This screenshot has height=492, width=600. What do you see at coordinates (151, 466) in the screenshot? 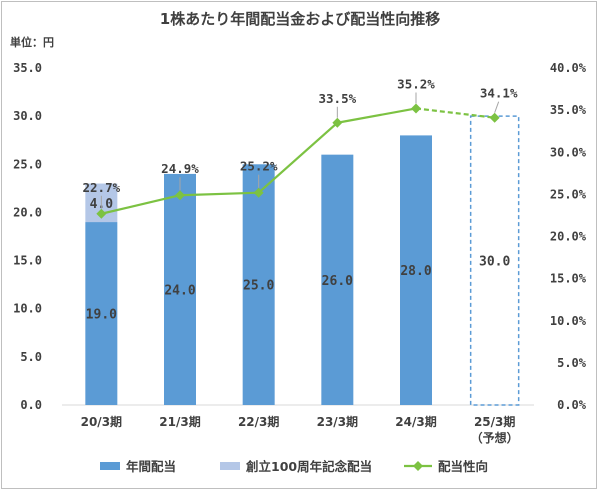
I see `legend-label-annual-dividend: 年間配当` at bounding box center [151, 466].